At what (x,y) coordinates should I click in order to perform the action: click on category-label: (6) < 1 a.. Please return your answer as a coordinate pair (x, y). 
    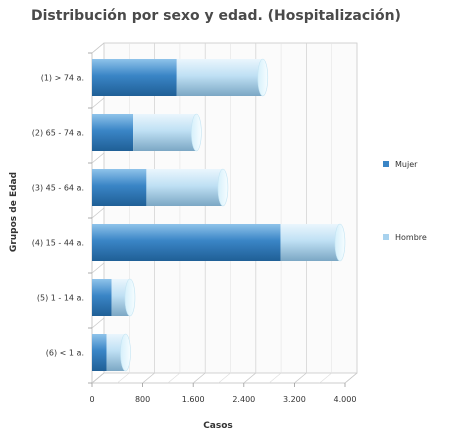
    Looking at the image, I should click on (65, 353).